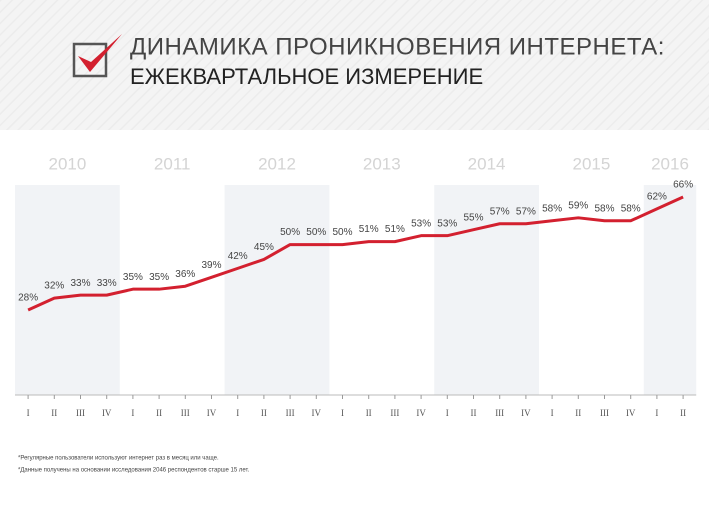 This screenshot has width=709, height=512. Describe the element at coordinates (683, 185) in the screenshot. I see `data-label: 66%` at that location.